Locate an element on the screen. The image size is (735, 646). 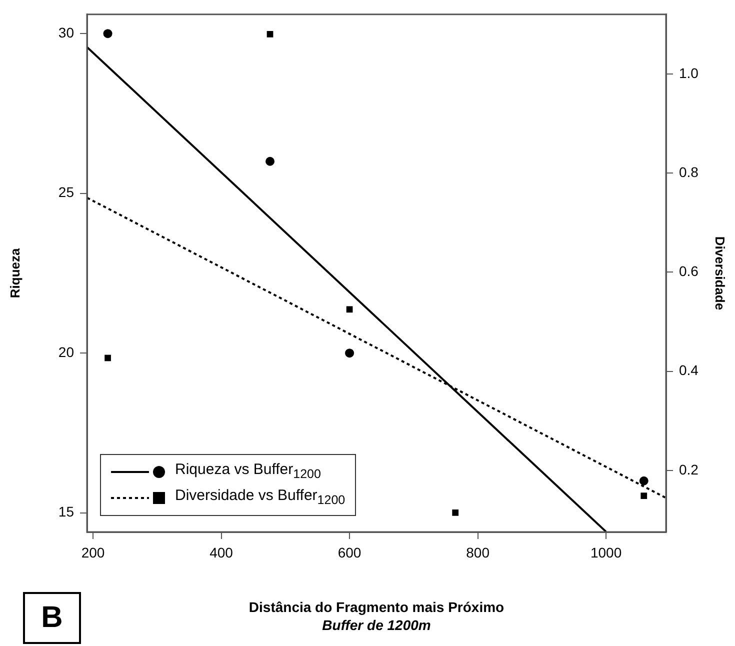
legend-label: Riqueza vs Buffer$_{1200}$ is located at coordinates (248, 471).